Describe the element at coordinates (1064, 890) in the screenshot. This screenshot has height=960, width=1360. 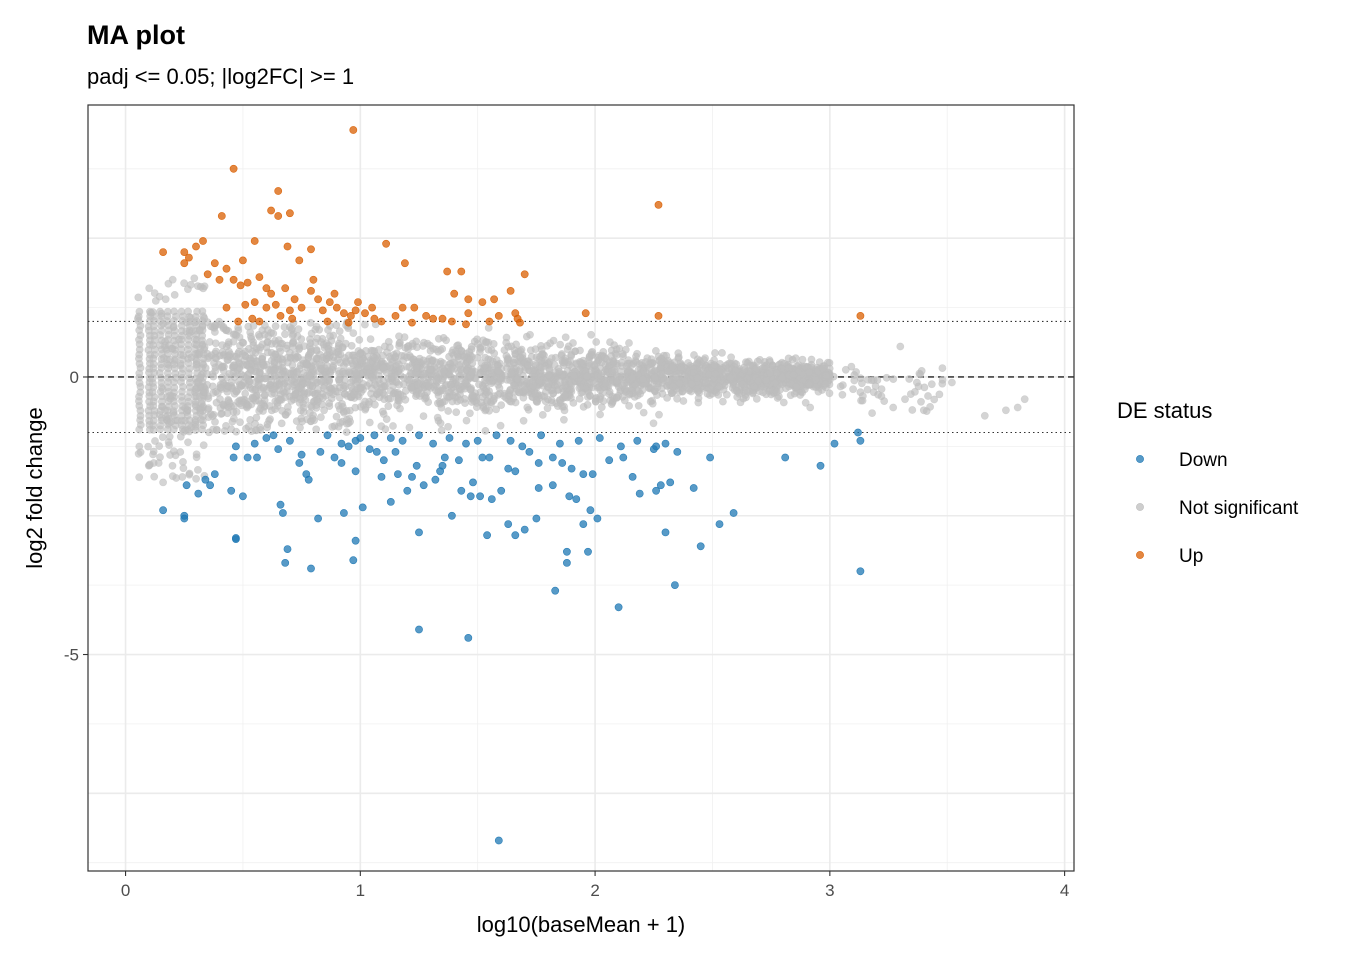
I see `x-tick-label: 4` at that location.